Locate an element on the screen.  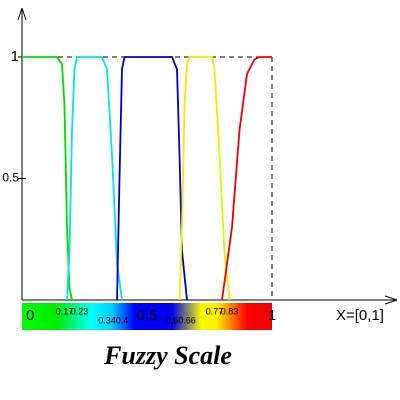
colorbar-label: 0.17 is located at coordinates (65, 311).